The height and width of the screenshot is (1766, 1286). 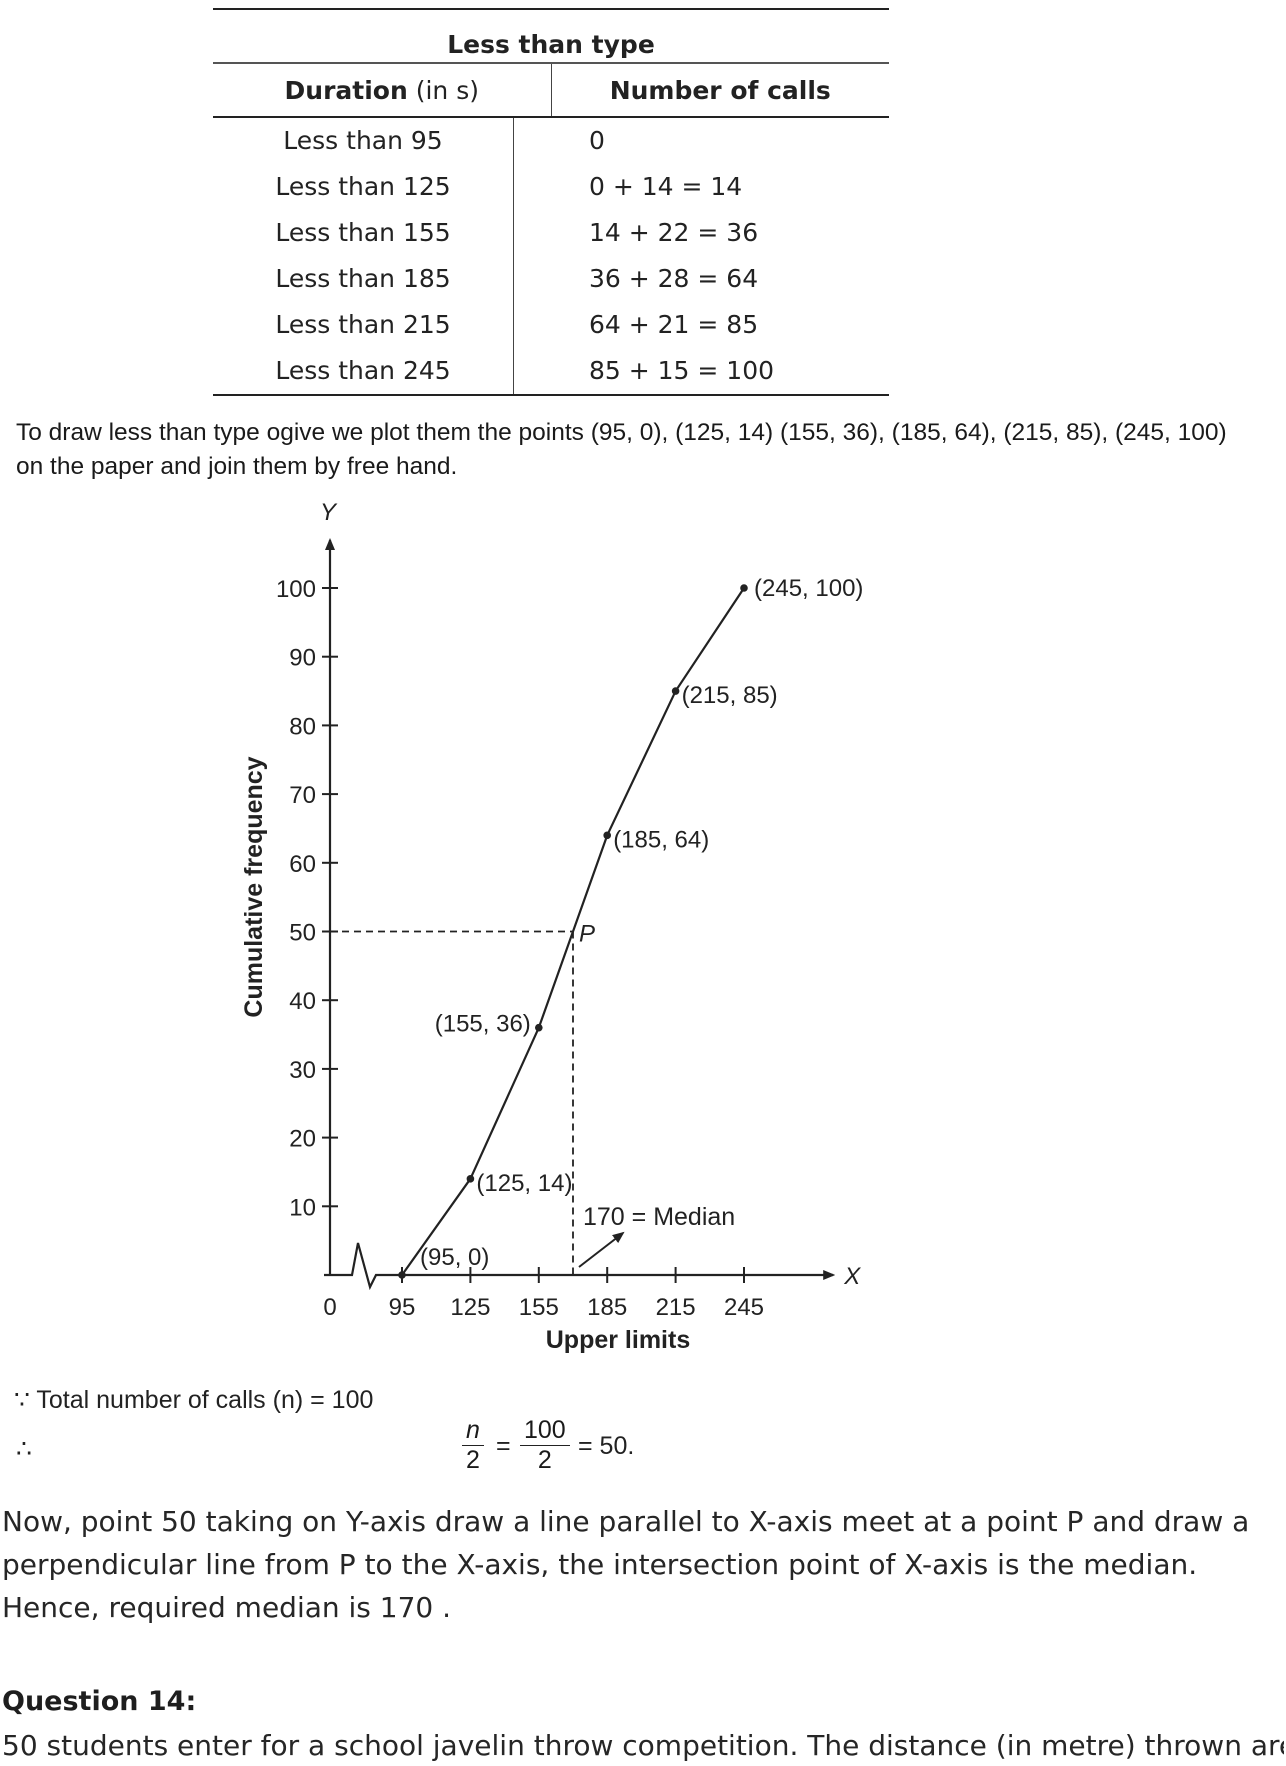 I want to click on table-row: Less than 185 36 + 28 = 64, so click(x=551, y=279).